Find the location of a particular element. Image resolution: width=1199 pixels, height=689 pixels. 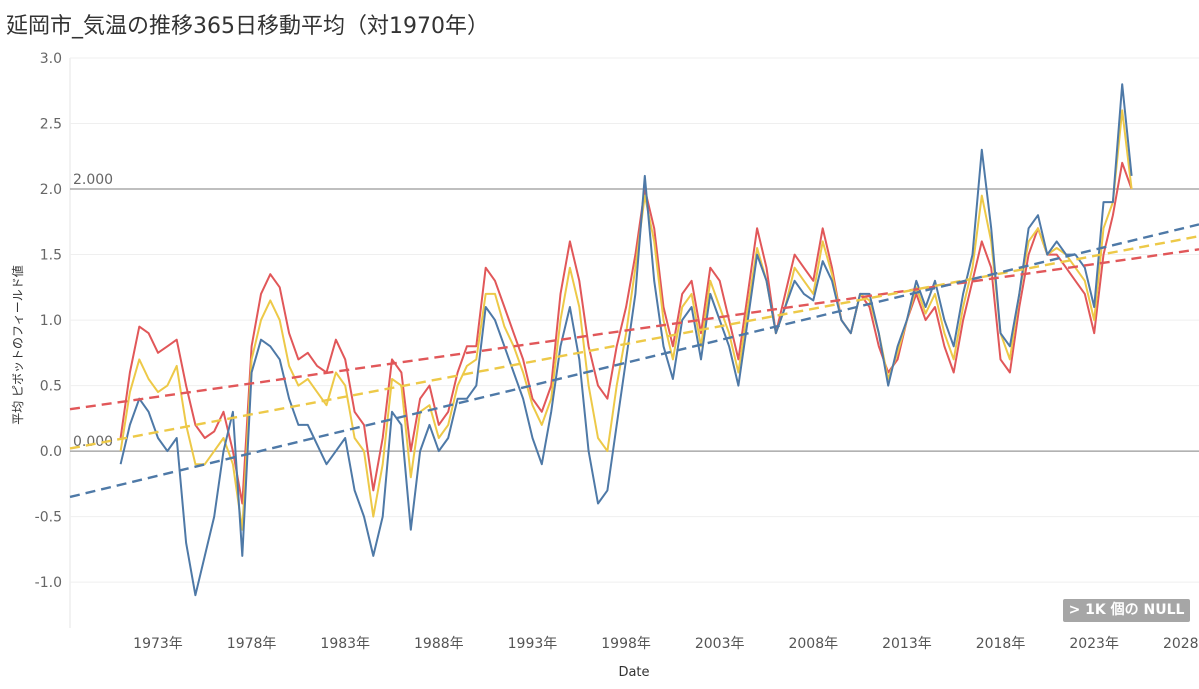

y-tick-label: 0.5 is located at coordinates (51, 387).